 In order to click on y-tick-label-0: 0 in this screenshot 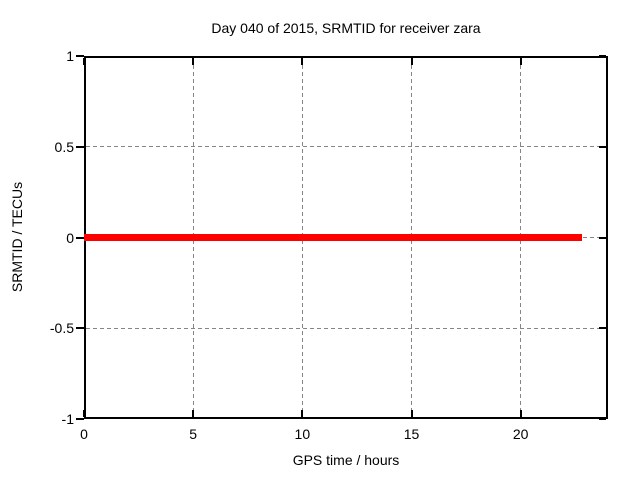, I will do `click(70, 237)`.